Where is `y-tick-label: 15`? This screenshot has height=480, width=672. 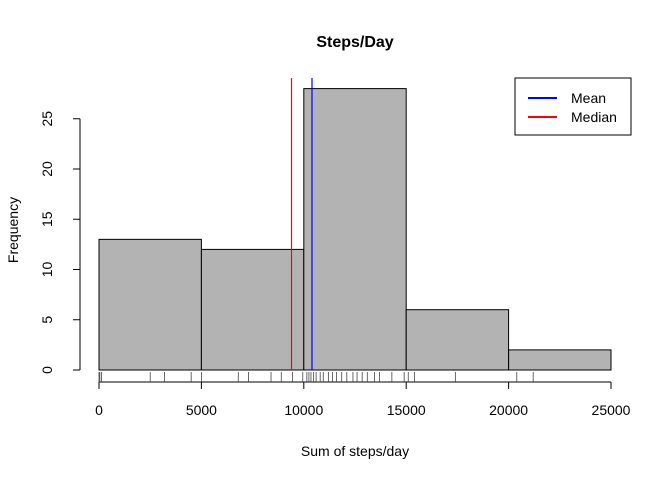
y-tick-label: 15 is located at coordinates (47, 219).